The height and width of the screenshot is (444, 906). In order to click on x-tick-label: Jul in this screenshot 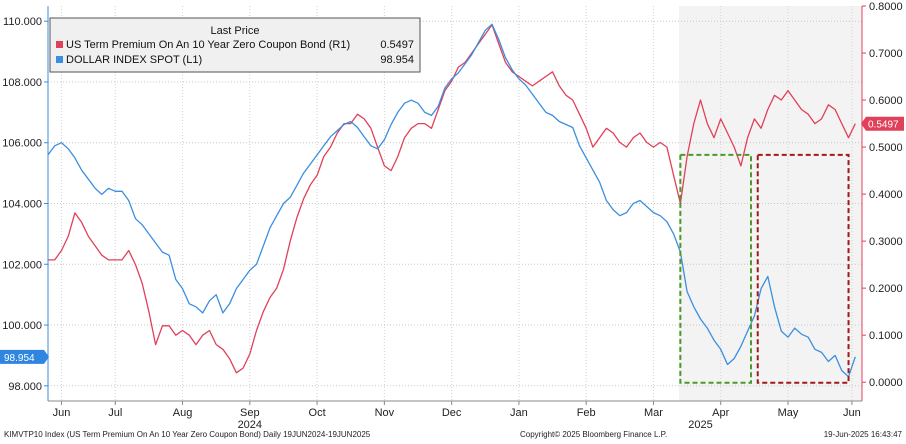, I will do `click(115, 413)`.